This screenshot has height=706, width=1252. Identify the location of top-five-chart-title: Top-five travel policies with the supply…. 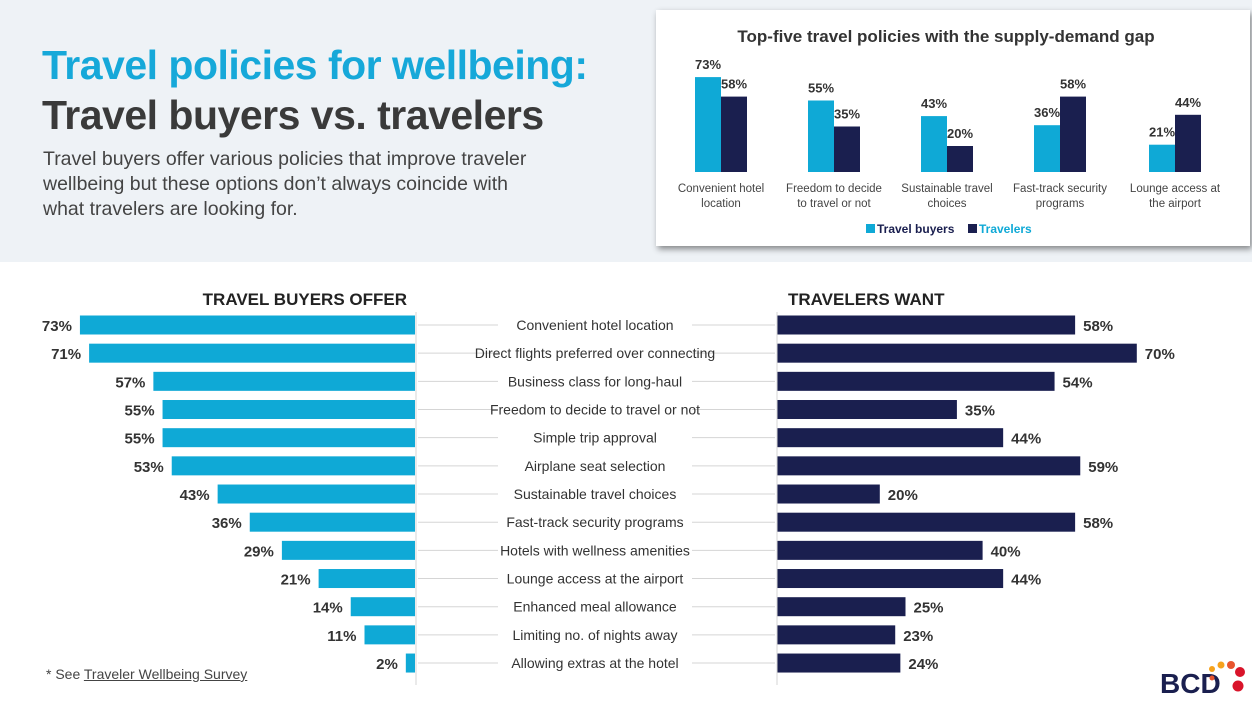
(946, 36).